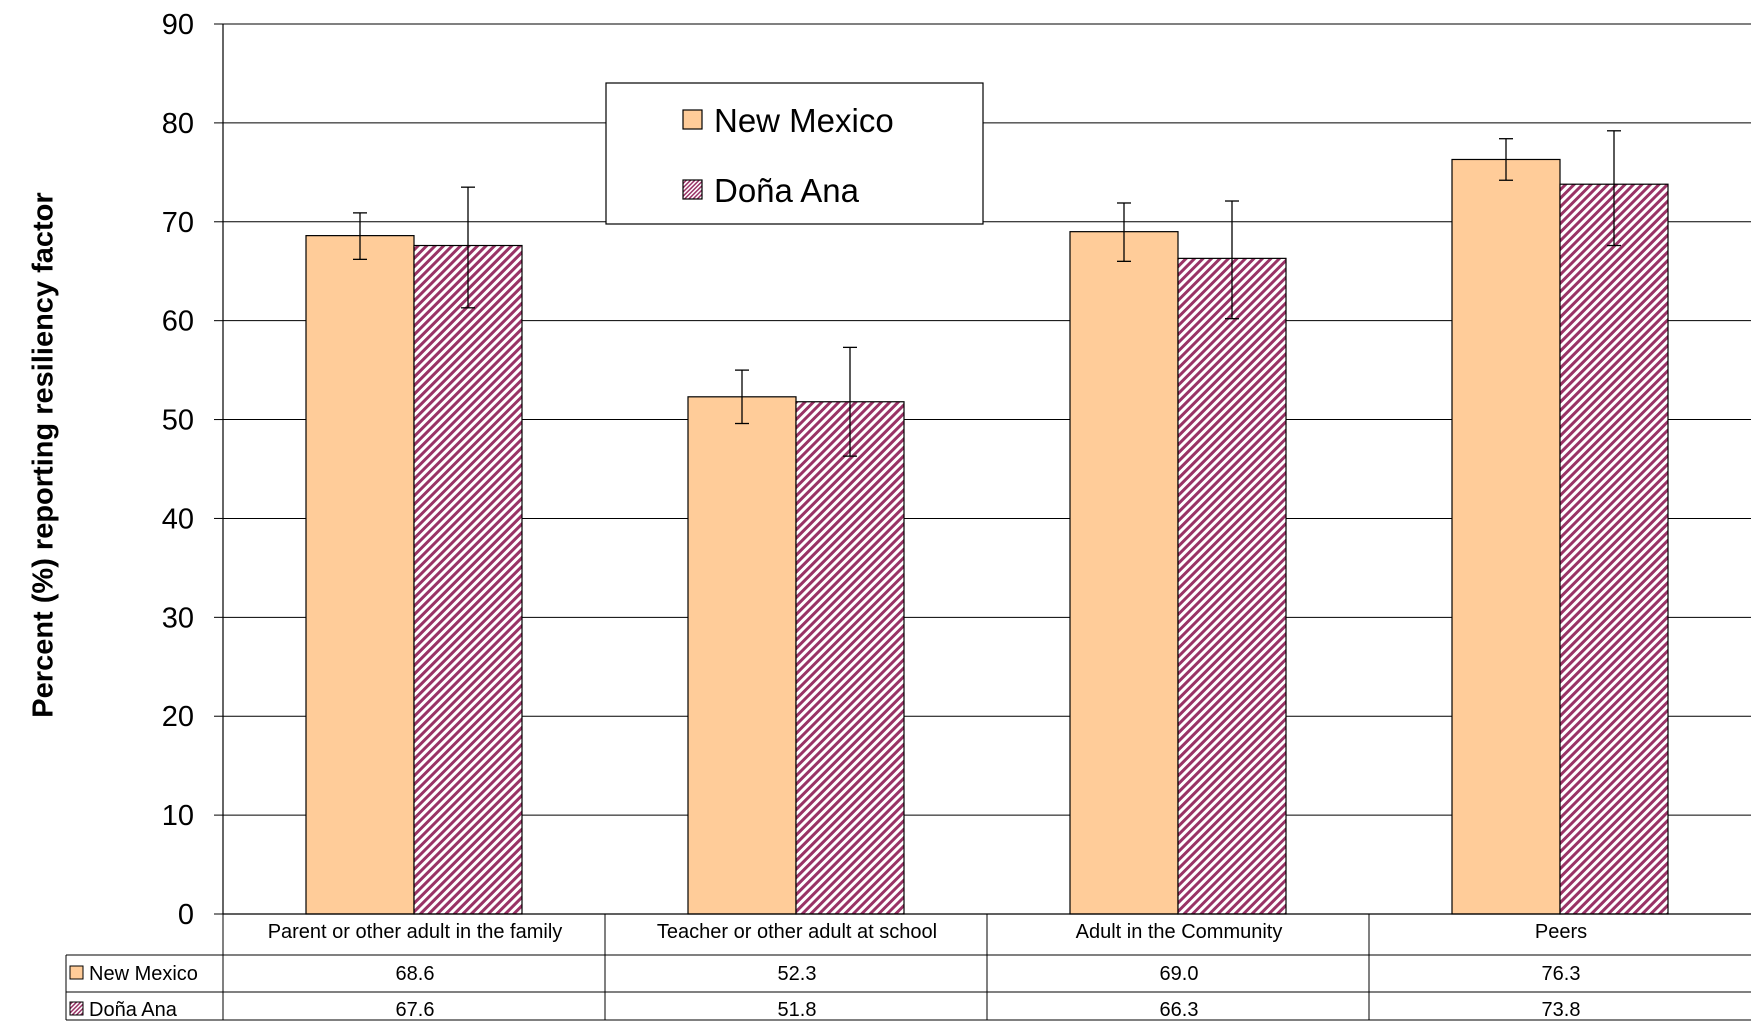 The width and height of the screenshot is (1751, 1021). What do you see at coordinates (143, 974) in the screenshot?
I see `table-series-label-new-mexico: New Mexico` at bounding box center [143, 974].